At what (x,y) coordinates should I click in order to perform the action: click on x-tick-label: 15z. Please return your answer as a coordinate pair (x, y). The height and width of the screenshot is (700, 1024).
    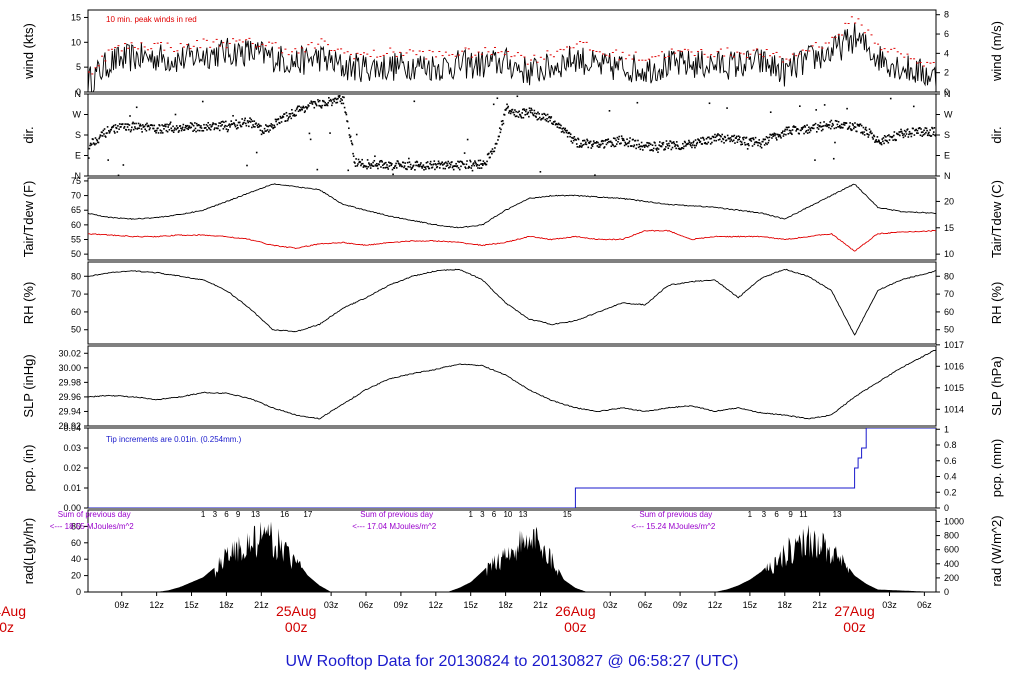
    Looking at the image, I should click on (191, 605).